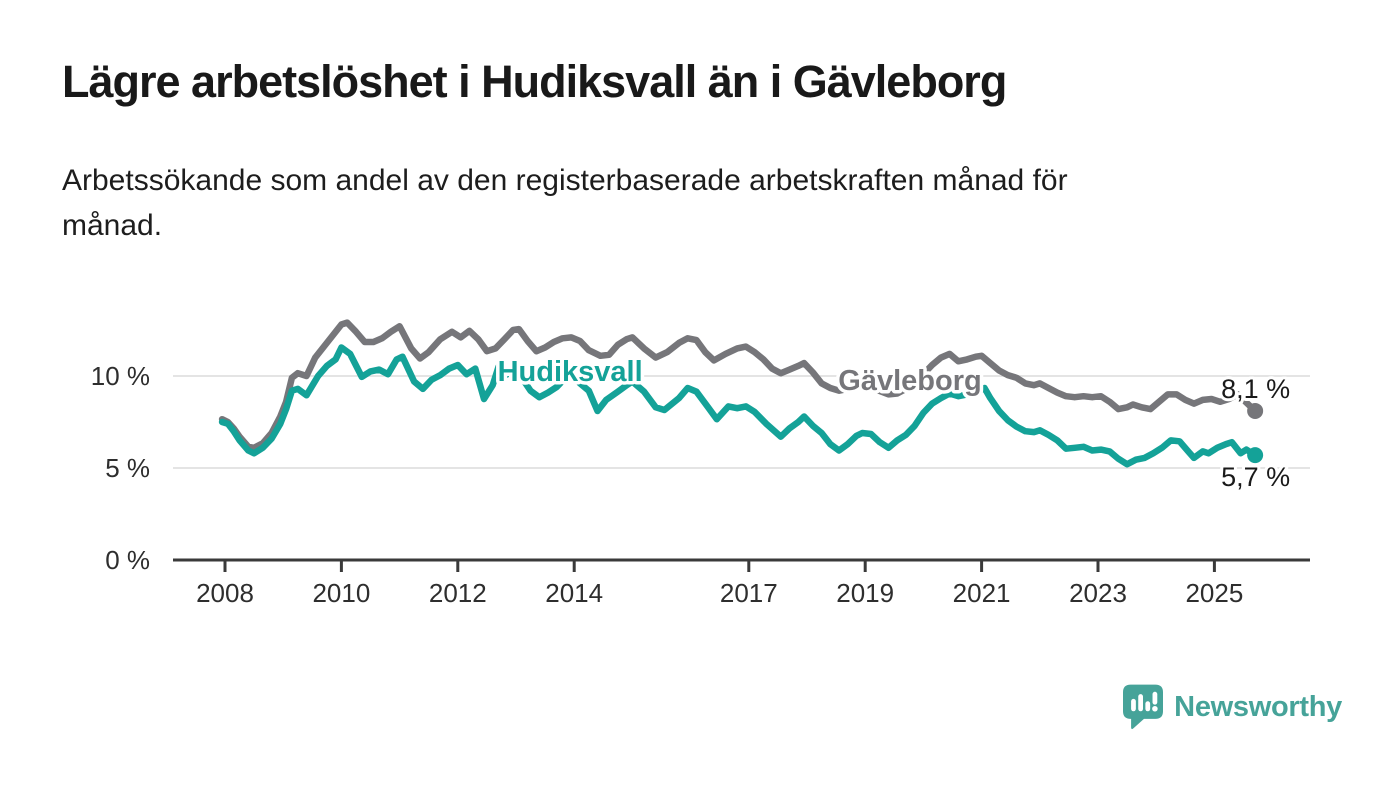 This screenshot has width=1400, height=794. I want to click on x-tick-label-2012: 2012, so click(458, 593).